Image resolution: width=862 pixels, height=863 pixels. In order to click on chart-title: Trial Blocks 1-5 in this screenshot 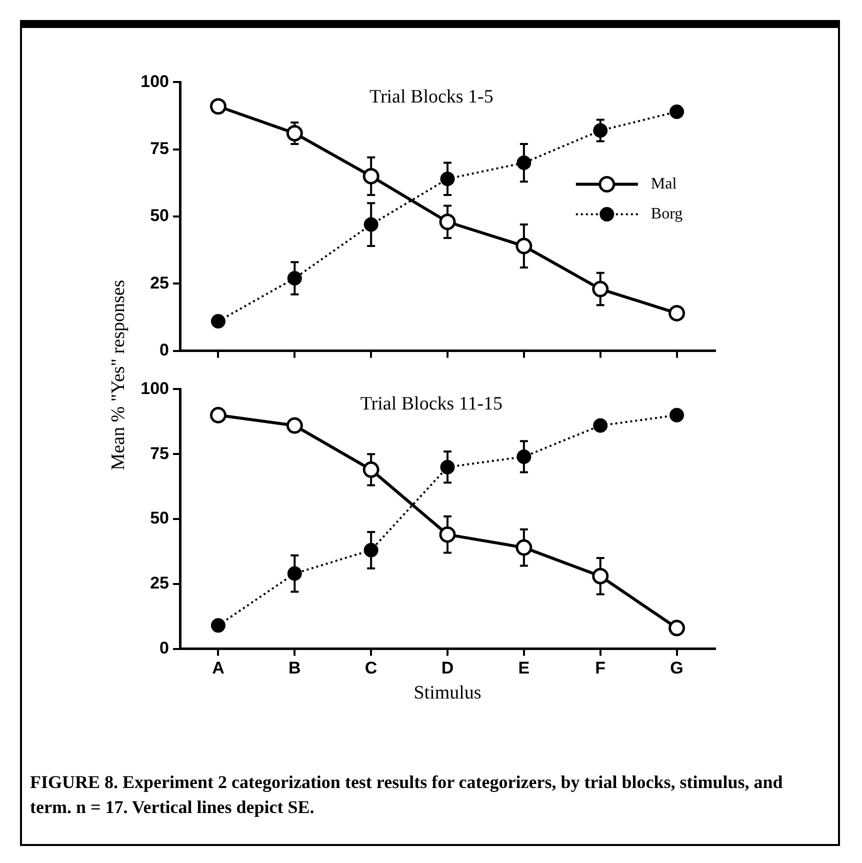, I will do `click(432, 97)`.